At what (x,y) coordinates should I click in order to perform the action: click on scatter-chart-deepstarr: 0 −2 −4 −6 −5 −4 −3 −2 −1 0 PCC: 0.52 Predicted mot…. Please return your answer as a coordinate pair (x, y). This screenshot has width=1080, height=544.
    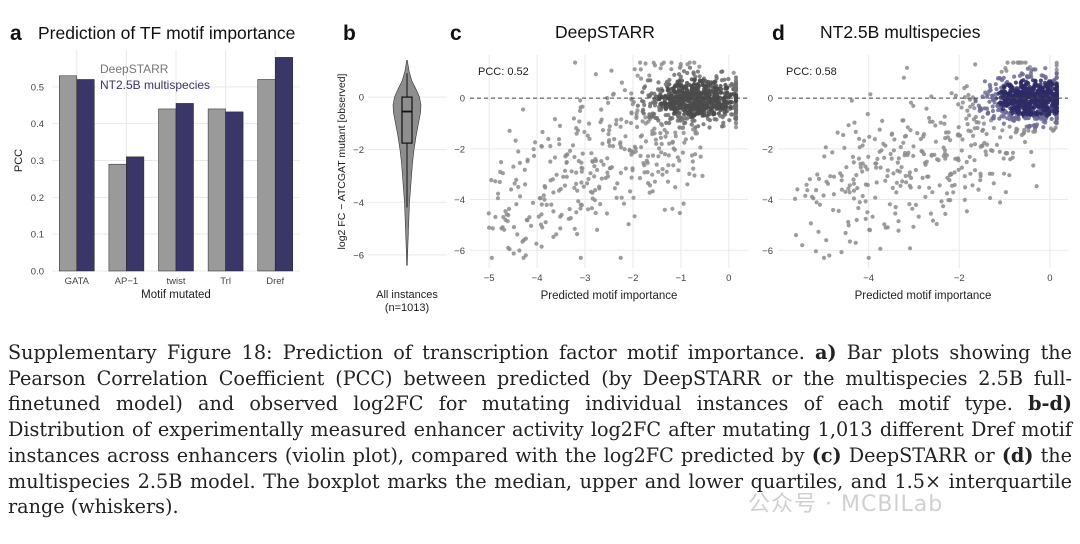
    Looking at the image, I should click on (601, 178).